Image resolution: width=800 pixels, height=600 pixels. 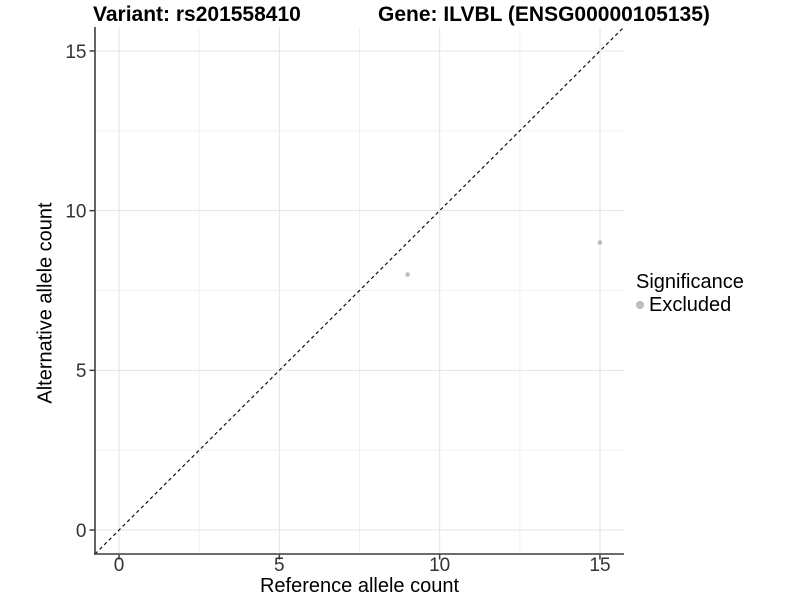 I want to click on x-tick-label: 15, so click(x=599, y=565).